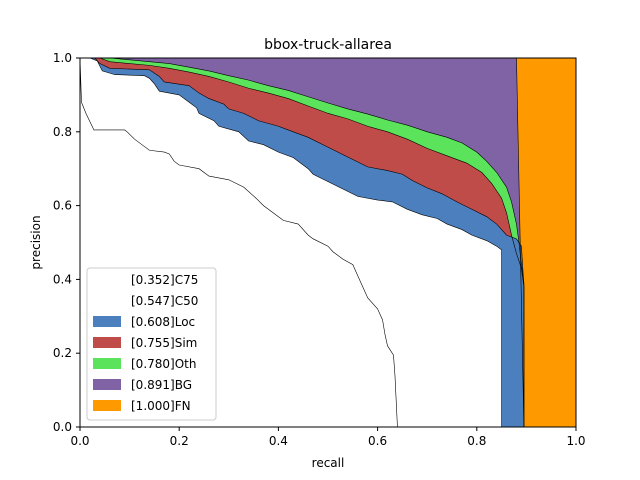 Image resolution: width=640 pixels, height=480 pixels. Describe the element at coordinates (107, 405) in the screenshot. I see `legend-swatch-1-000-fn` at that location.